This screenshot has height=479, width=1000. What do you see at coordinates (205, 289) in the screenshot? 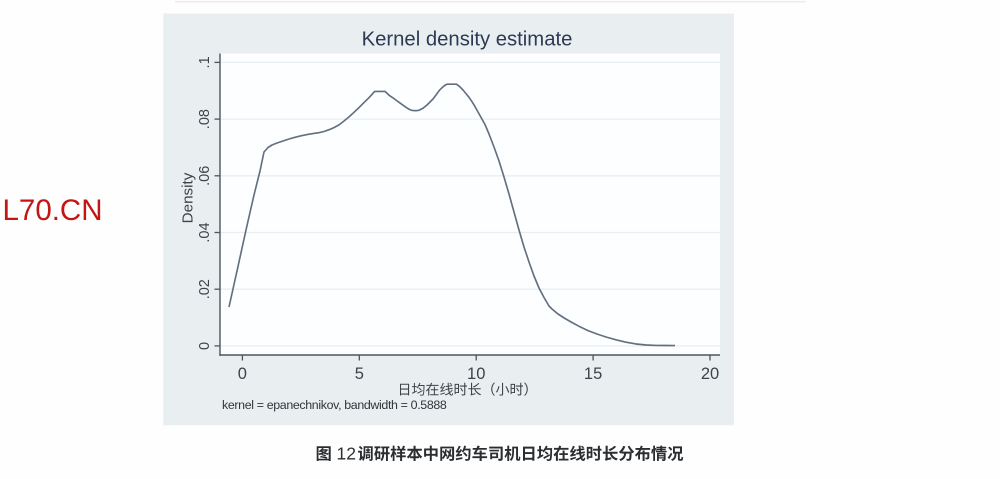
I see `svg-text: .02` at bounding box center [205, 289].